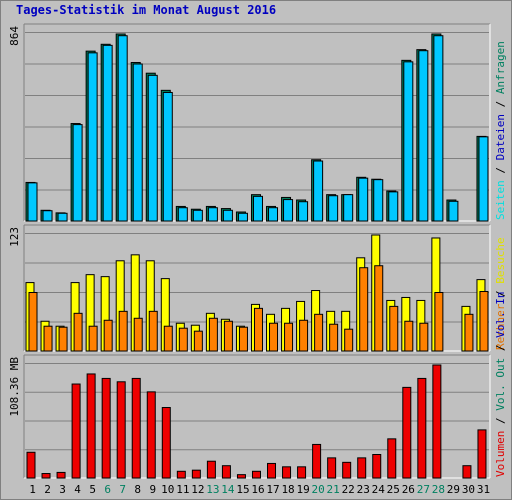  What do you see at coordinates (423, 489) in the screenshot?
I see `x-tick-label-day-27: 27` at bounding box center [423, 489].